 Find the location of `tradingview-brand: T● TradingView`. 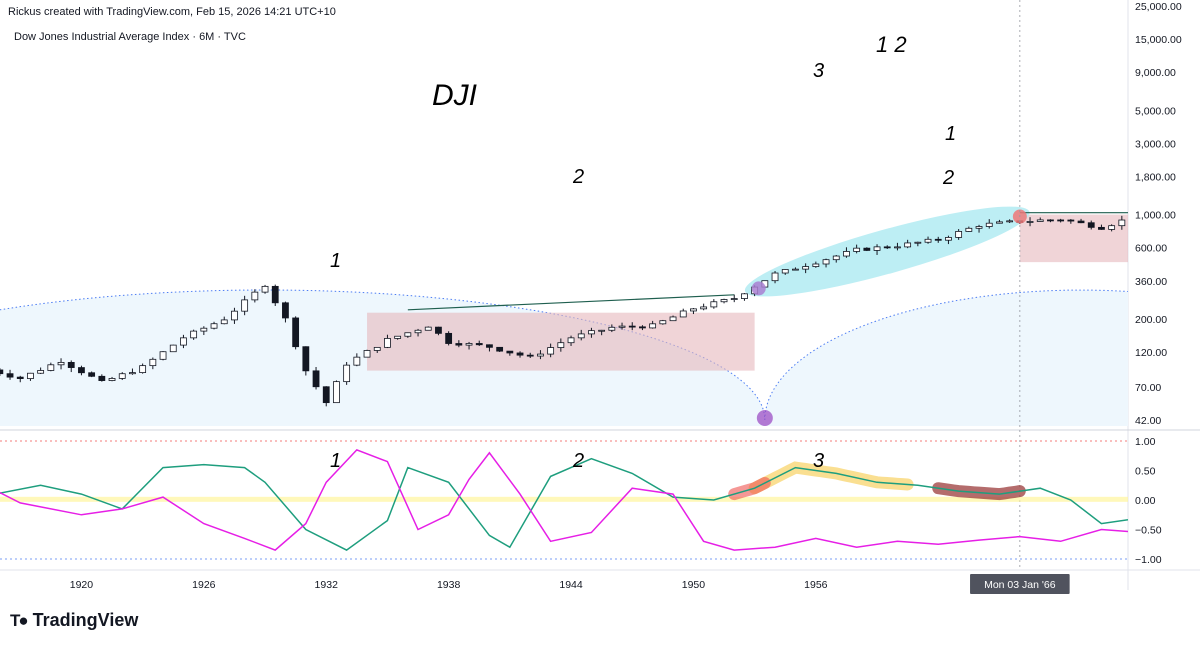

tradingview-brand: T● TradingView is located at coordinates (74, 620).